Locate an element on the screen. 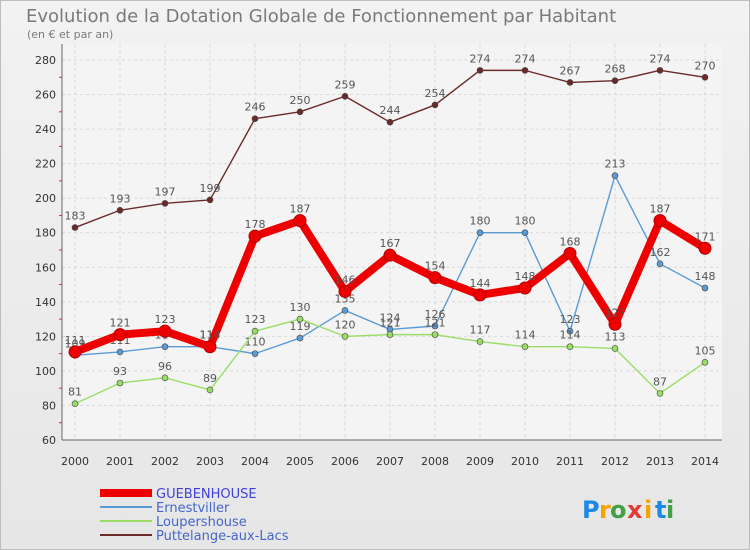 This screenshot has width=750, height=550. x-tick-label: 2000 is located at coordinates (75, 461).